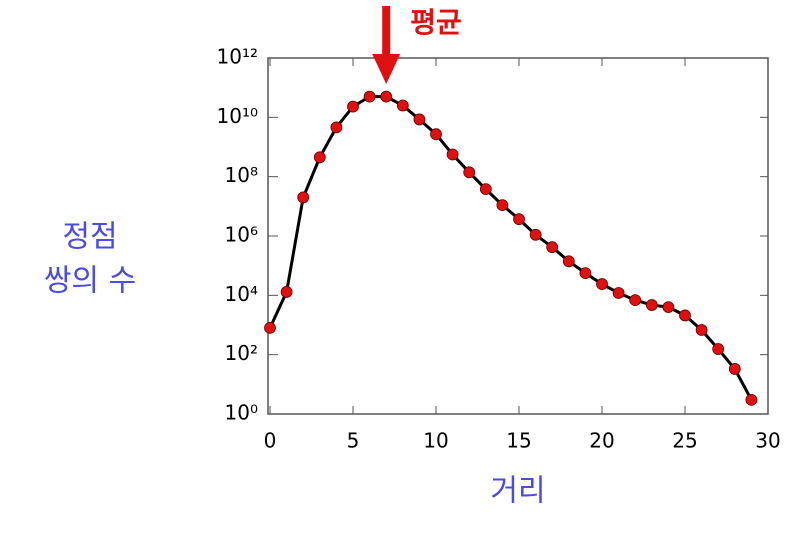 The height and width of the screenshot is (534, 790). Describe the element at coordinates (241, 294) in the screenshot. I see `y-tick-label: 10⁴` at that location.